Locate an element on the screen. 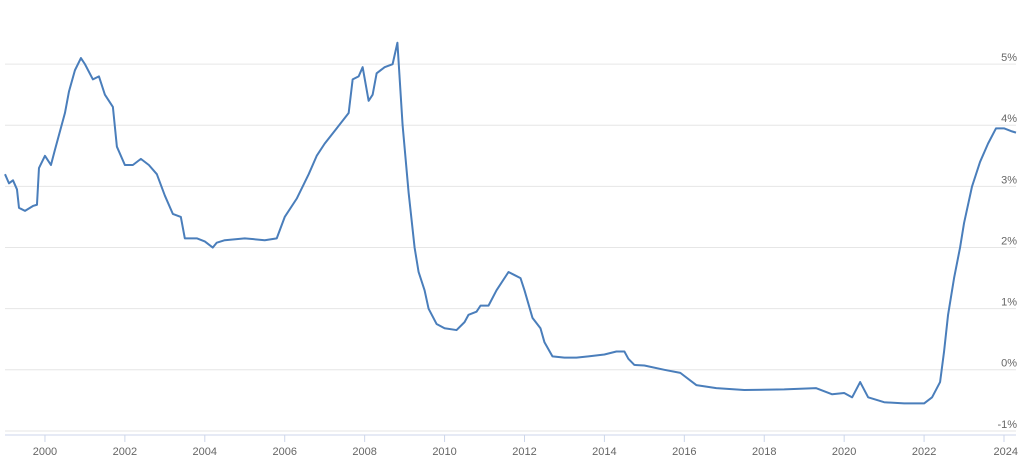 The width and height of the screenshot is (1024, 464). x-tick-label: 2018 is located at coordinates (764, 452).